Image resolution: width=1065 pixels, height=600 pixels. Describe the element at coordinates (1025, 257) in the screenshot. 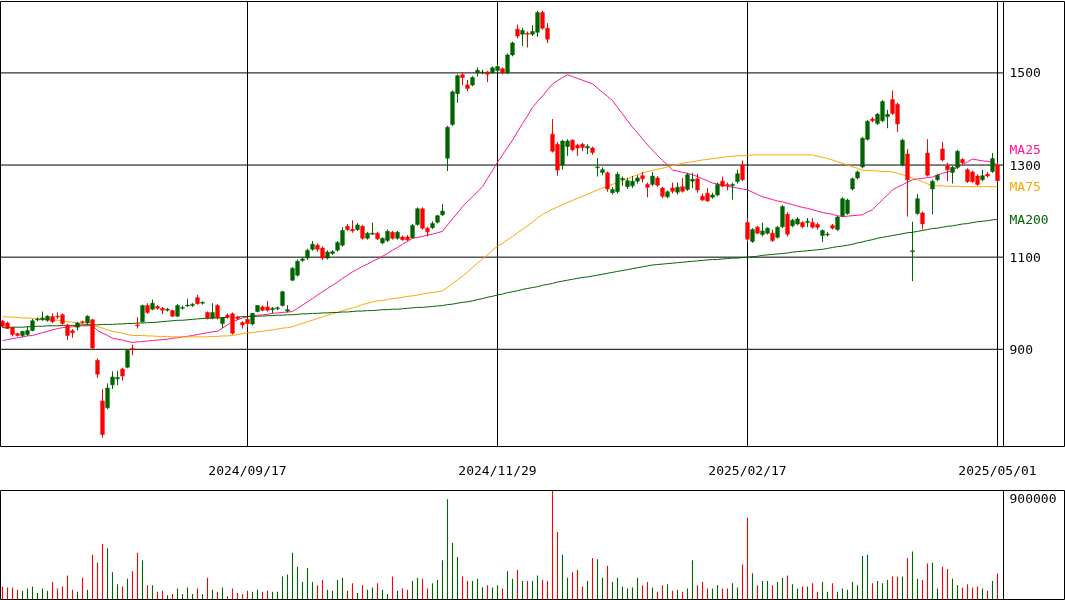

I see `y-tick-label: 1100` at that location.